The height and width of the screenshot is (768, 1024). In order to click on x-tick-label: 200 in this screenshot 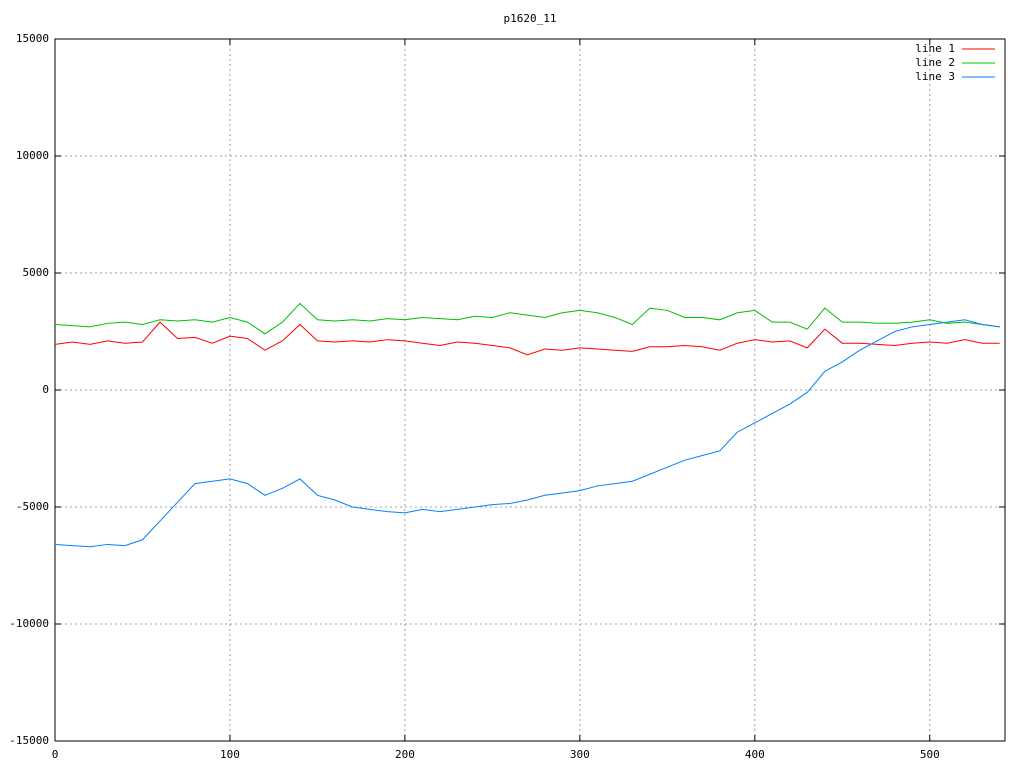, I will do `click(405, 754)`.